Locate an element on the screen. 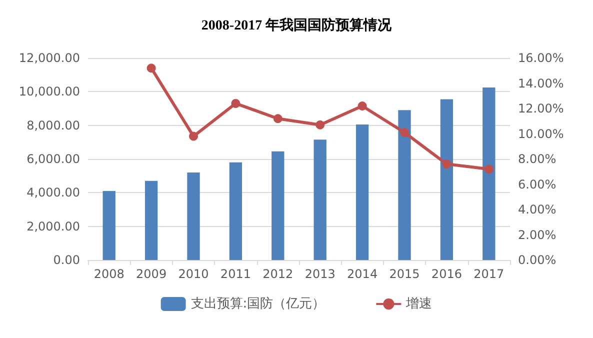 Image resolution: width=593 pixels, height=338 pixels. y-tick-label: 0.00 is located at coordinates (66, 260).